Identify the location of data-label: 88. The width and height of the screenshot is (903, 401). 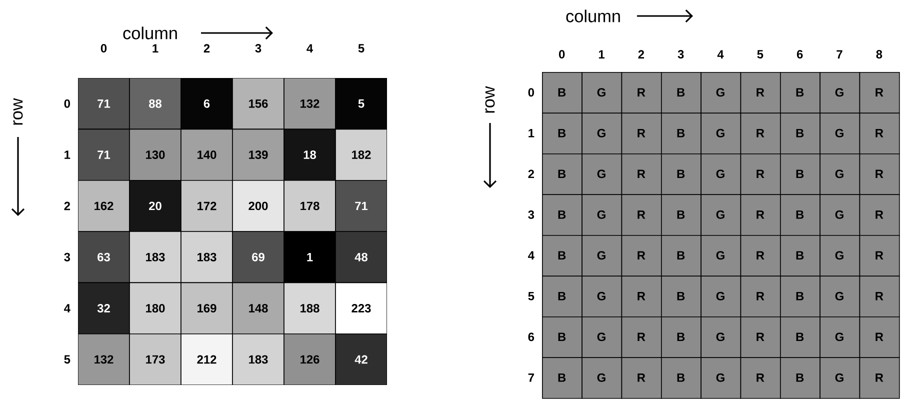
(155, 103).